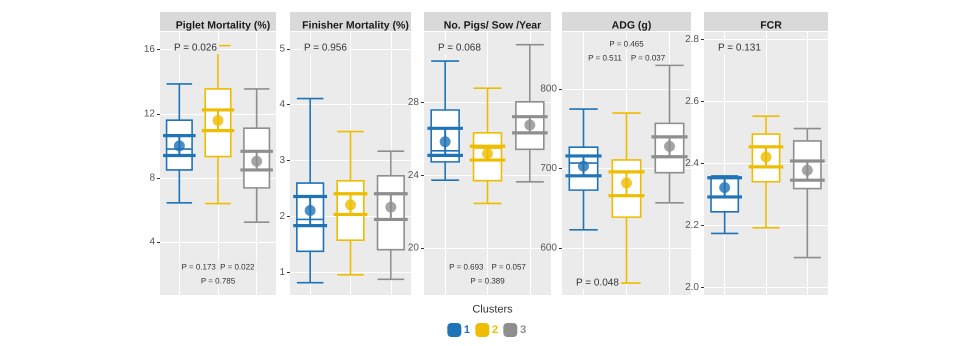 The image size is (967, 346). What do you see at coordinates (509, 267) in the screenshot?
I see `annotation: P = 0.057` at bounding box center [509, 267].